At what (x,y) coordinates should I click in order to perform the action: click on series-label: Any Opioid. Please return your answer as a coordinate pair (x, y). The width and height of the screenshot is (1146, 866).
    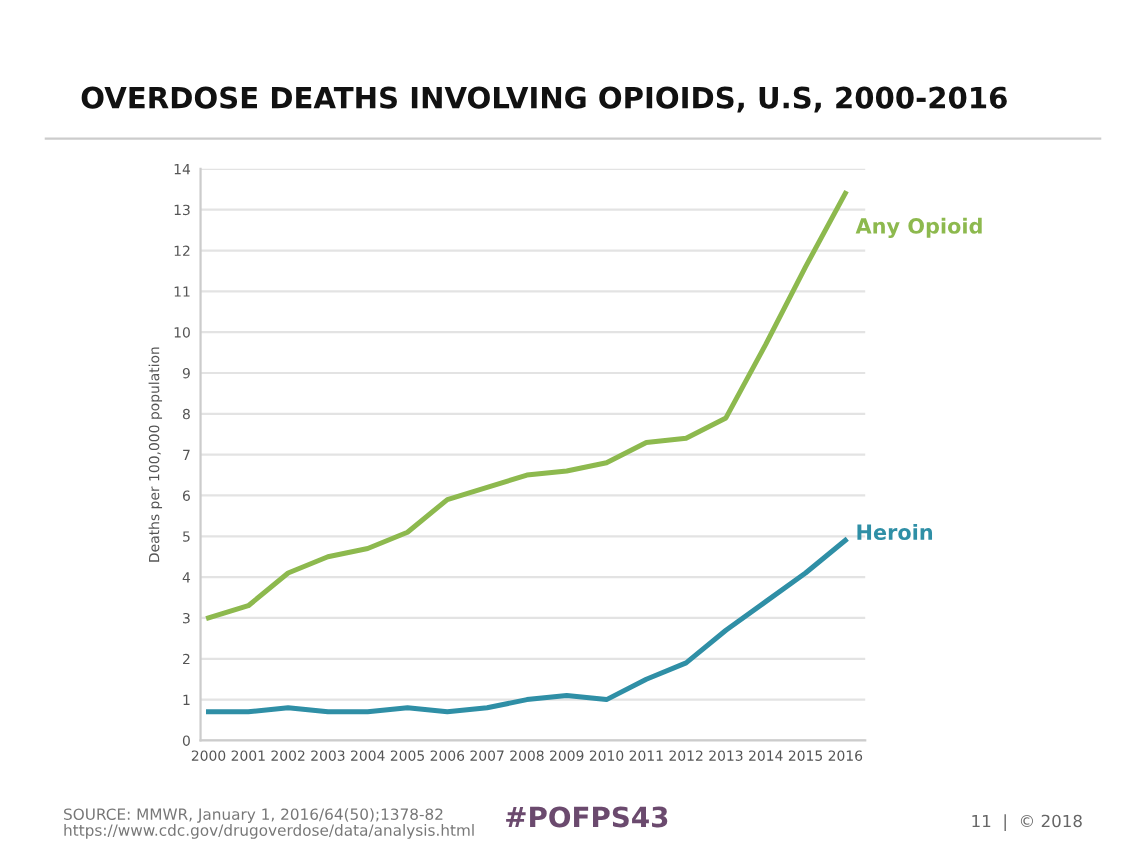
    Looking at the image, I should click on (918, 228).